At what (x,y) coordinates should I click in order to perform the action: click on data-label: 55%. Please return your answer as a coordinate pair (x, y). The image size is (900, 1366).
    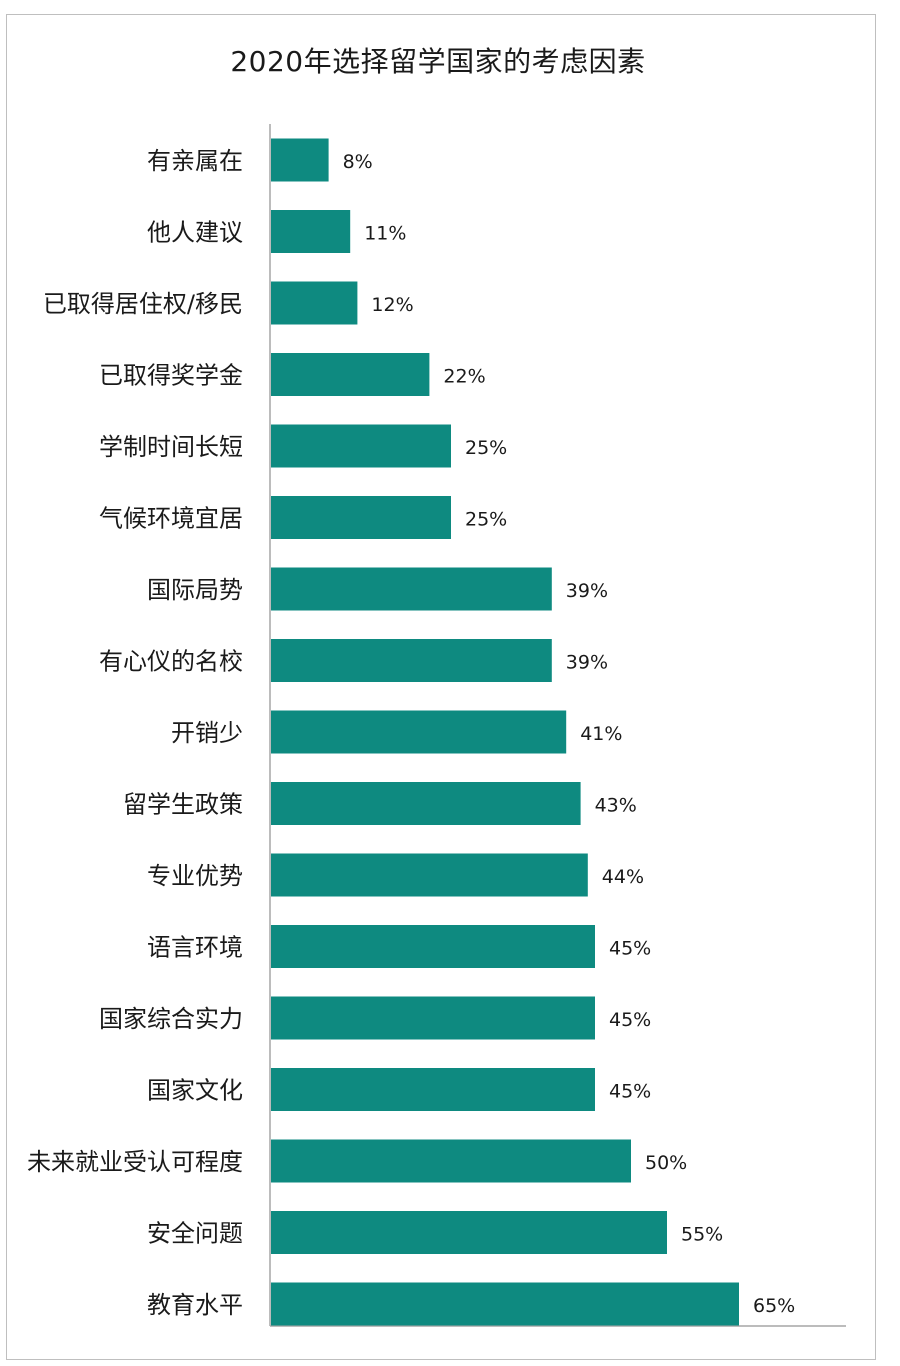
    Looking at the image, I should click on (702, 1235).